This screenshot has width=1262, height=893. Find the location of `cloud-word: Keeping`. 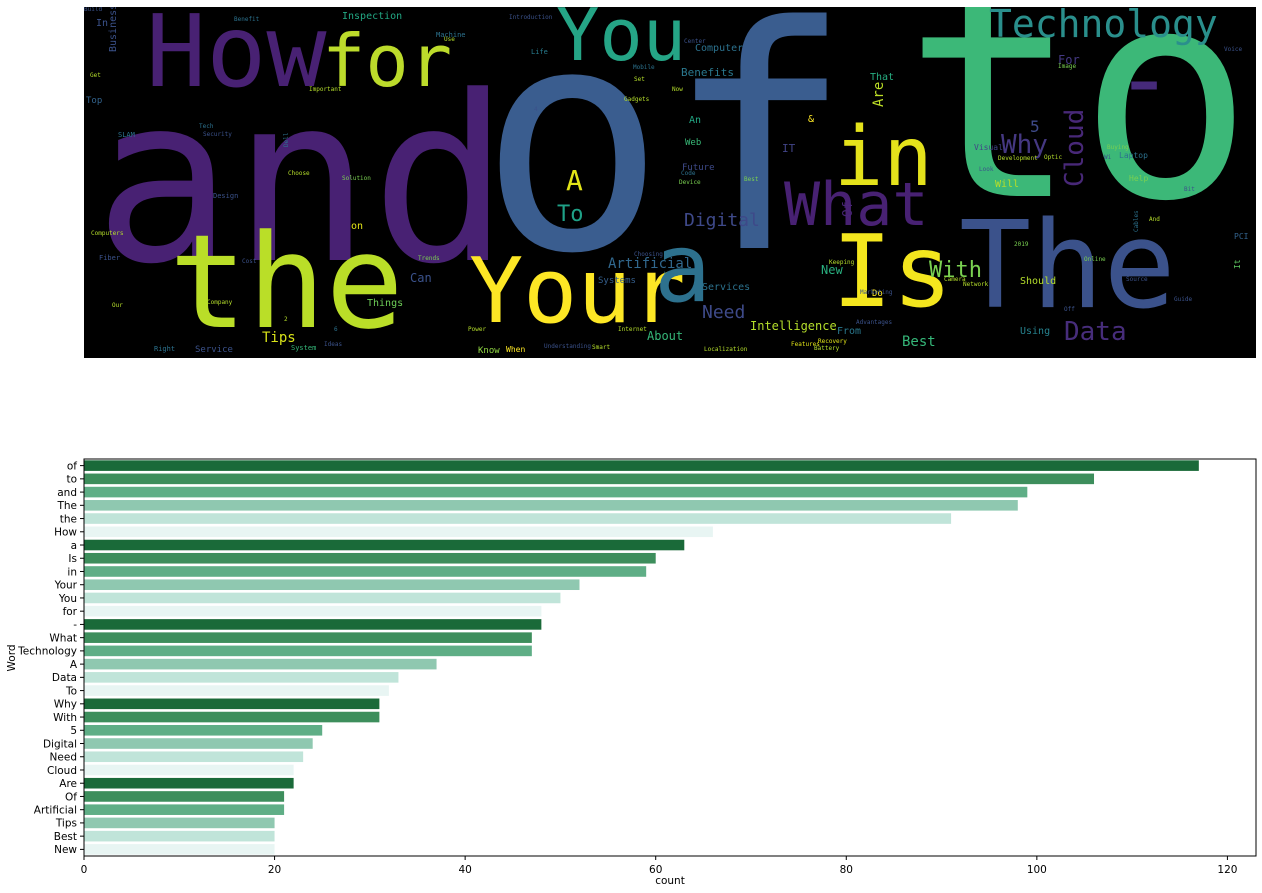

cloud-word: Keeping is located at coordinates (842, 262).